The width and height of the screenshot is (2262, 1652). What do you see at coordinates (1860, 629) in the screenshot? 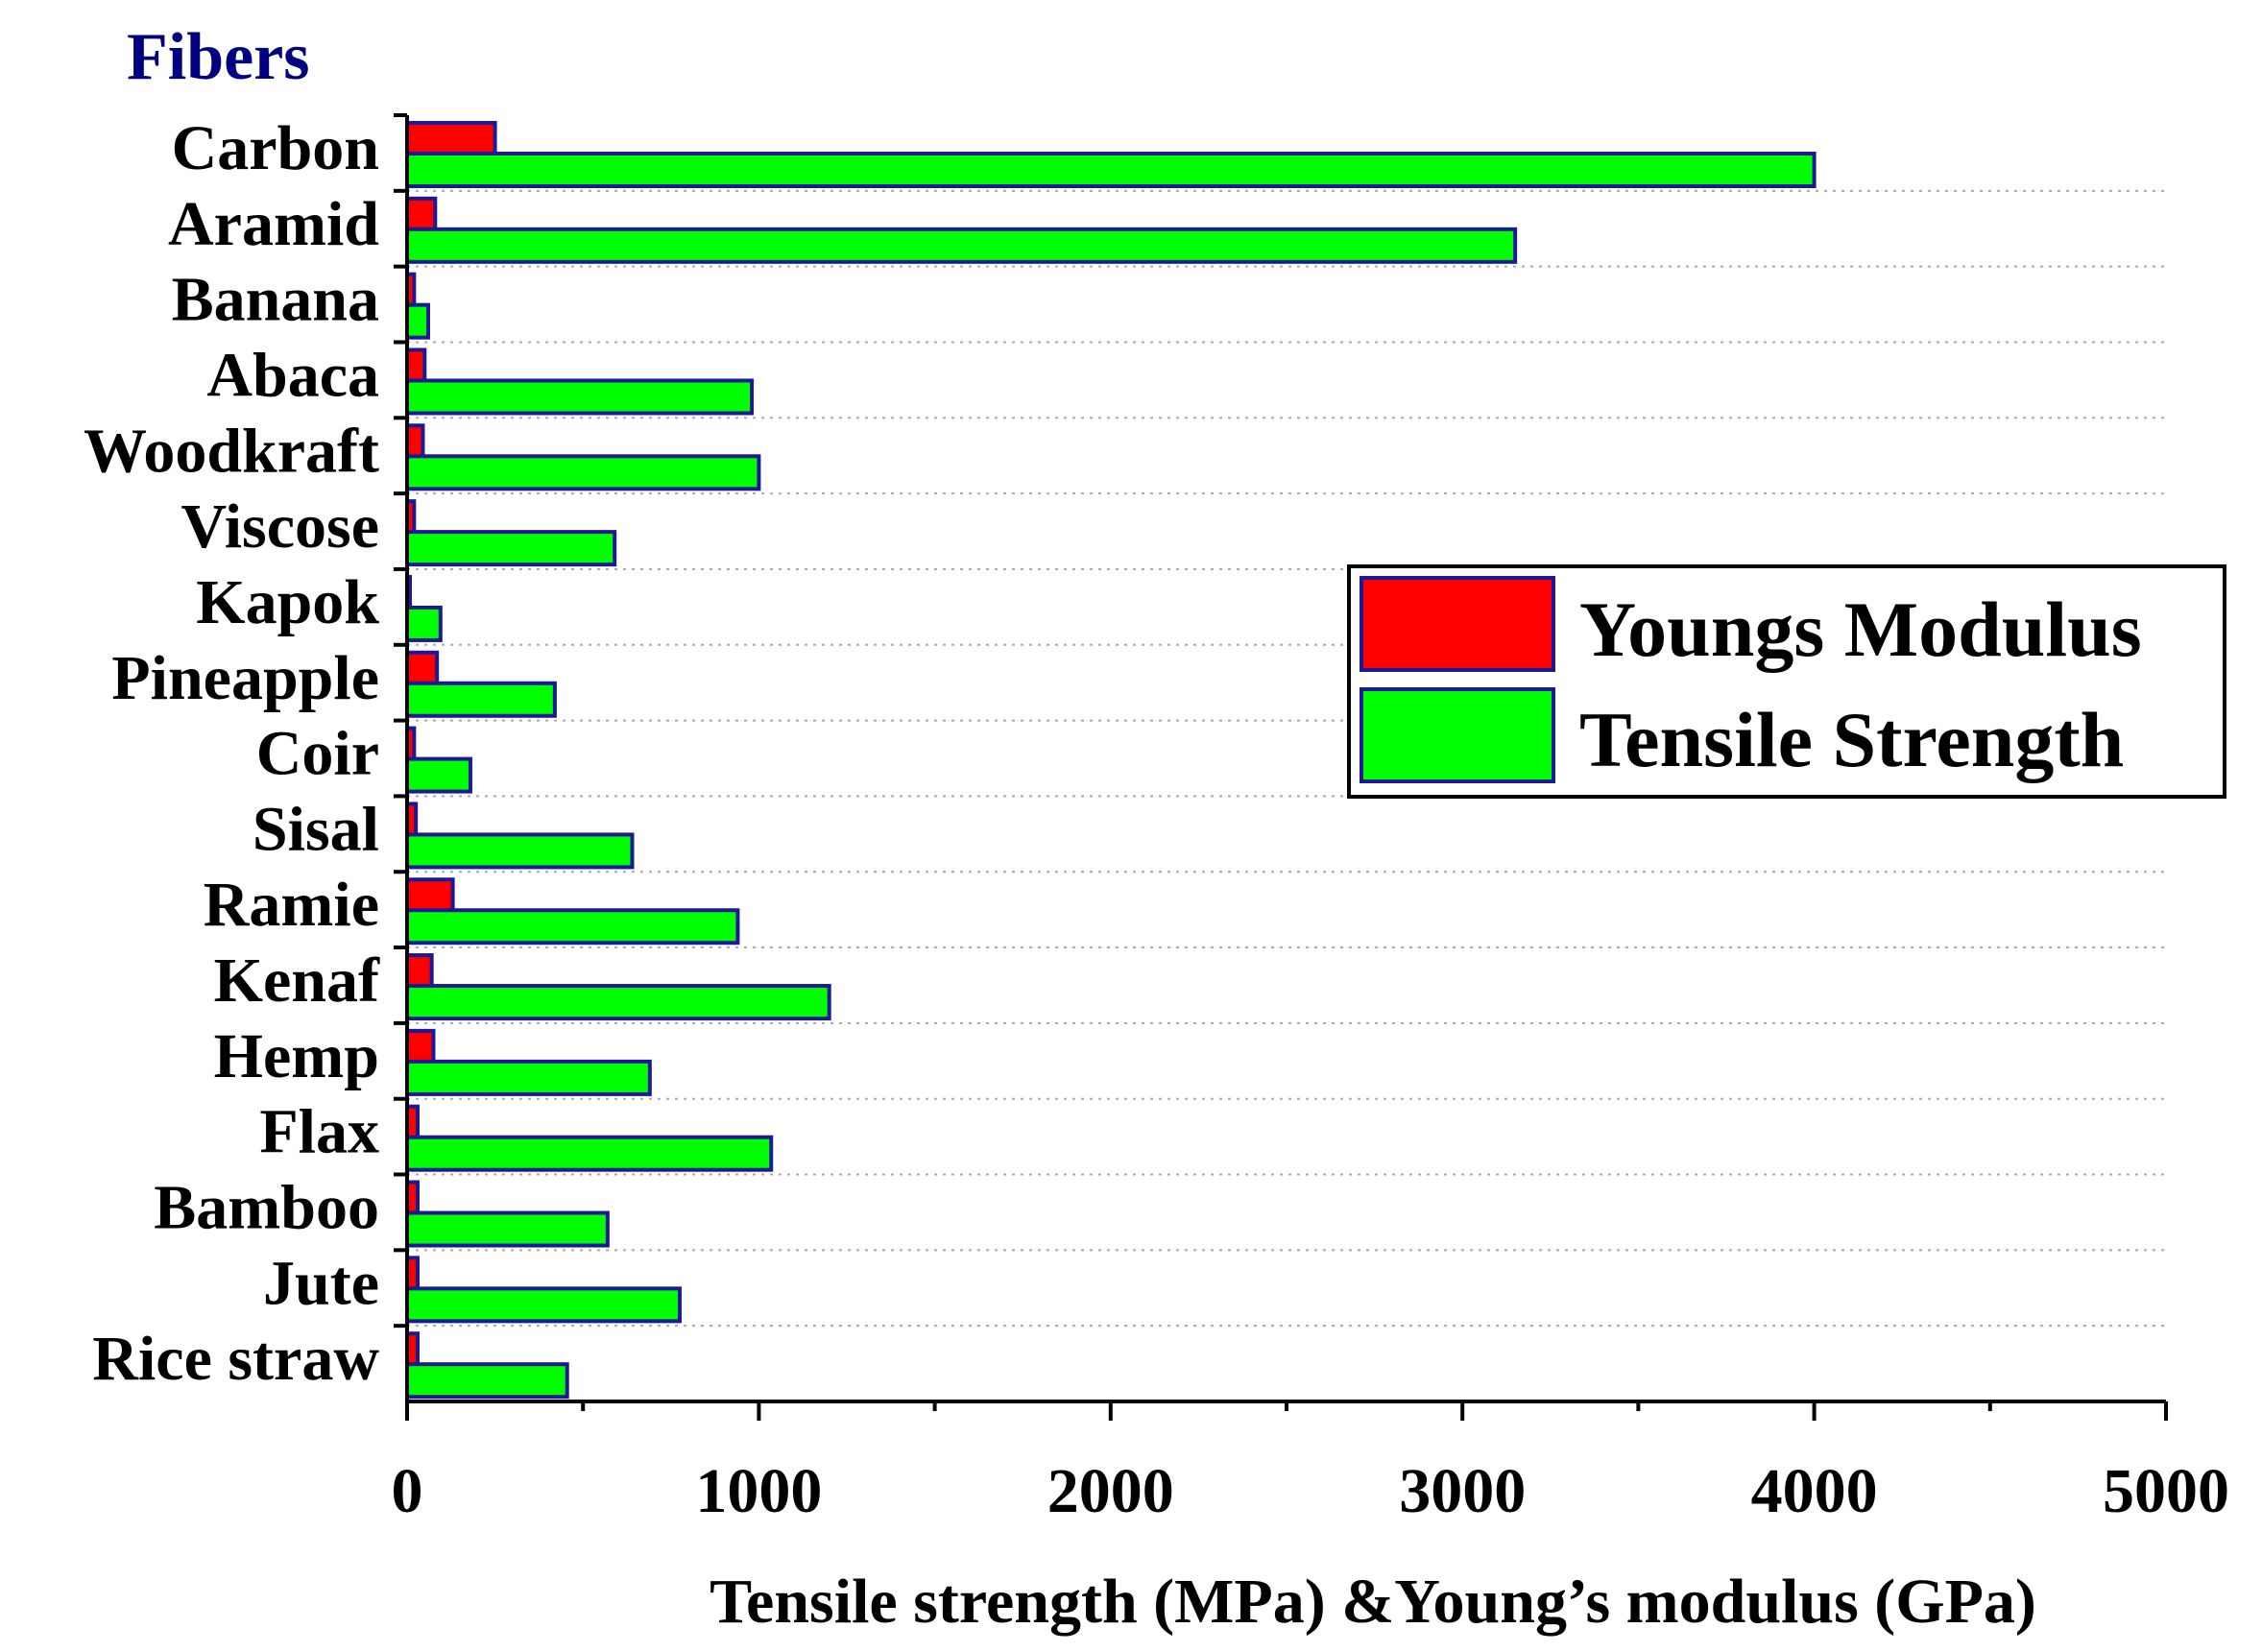
I see `legend-label-youngs-modulus: Youngs Modulus` at bounding box center [1860, 629].